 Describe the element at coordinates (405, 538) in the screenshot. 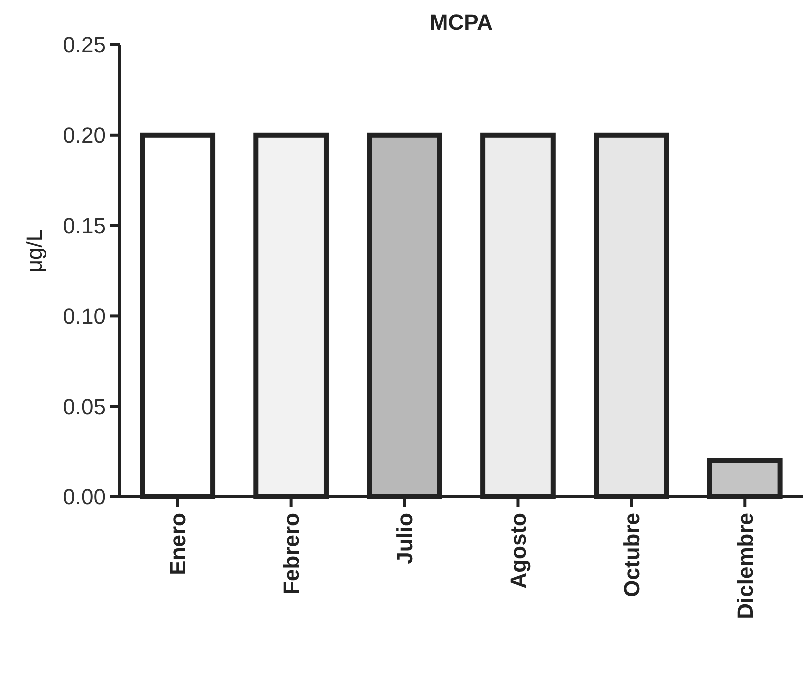

I see `x-tick-label: Julio` at that location.